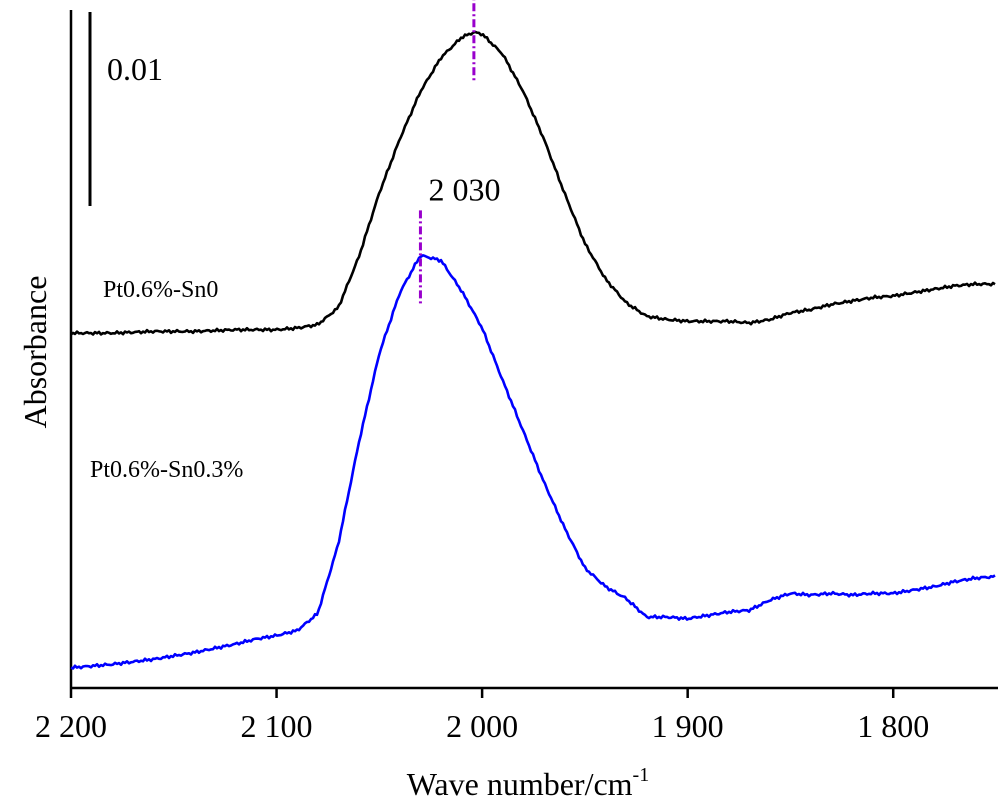  Describe the element at coordinates (520, 784) in the screenshot. I see `x-axis-title-text: Wave number/cm` at that location.